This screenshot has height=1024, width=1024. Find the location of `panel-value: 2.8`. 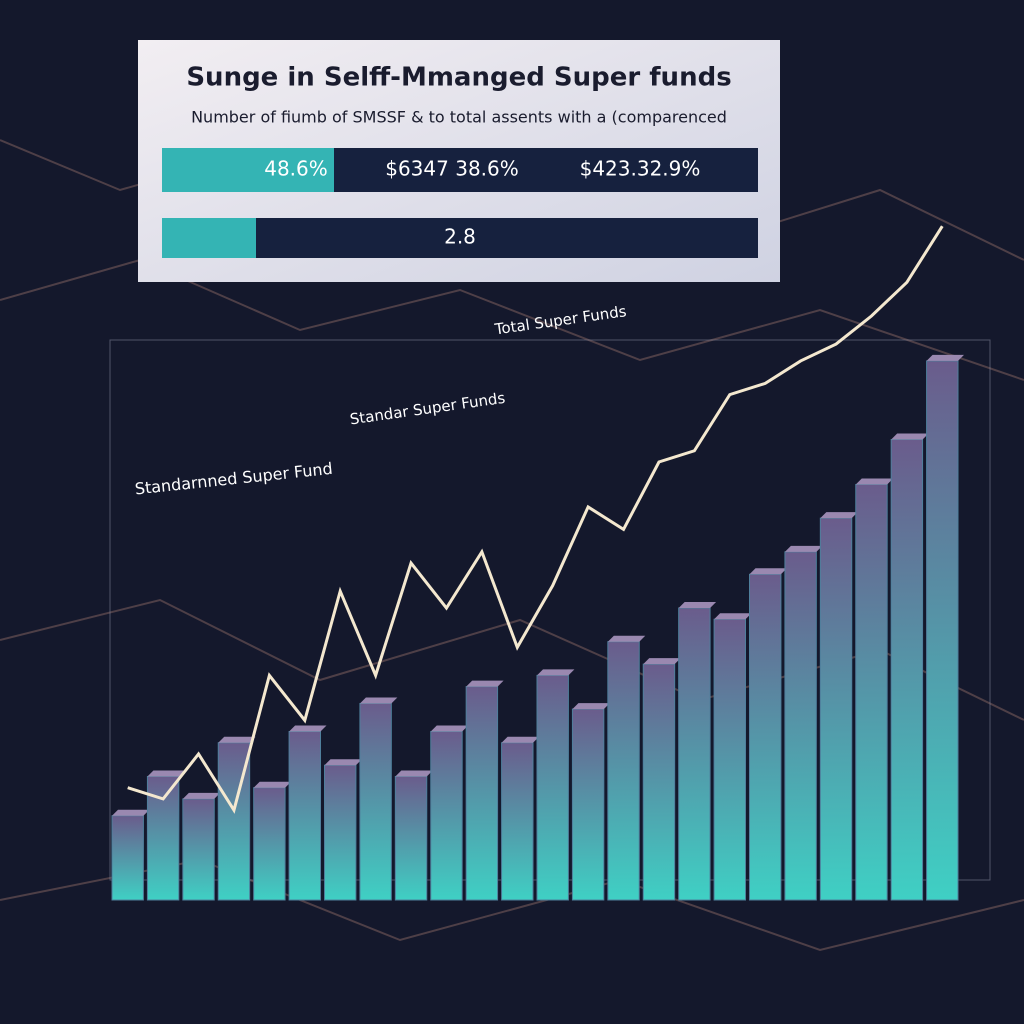

panel-value: 2.8 is located at coordinates (460, 237).